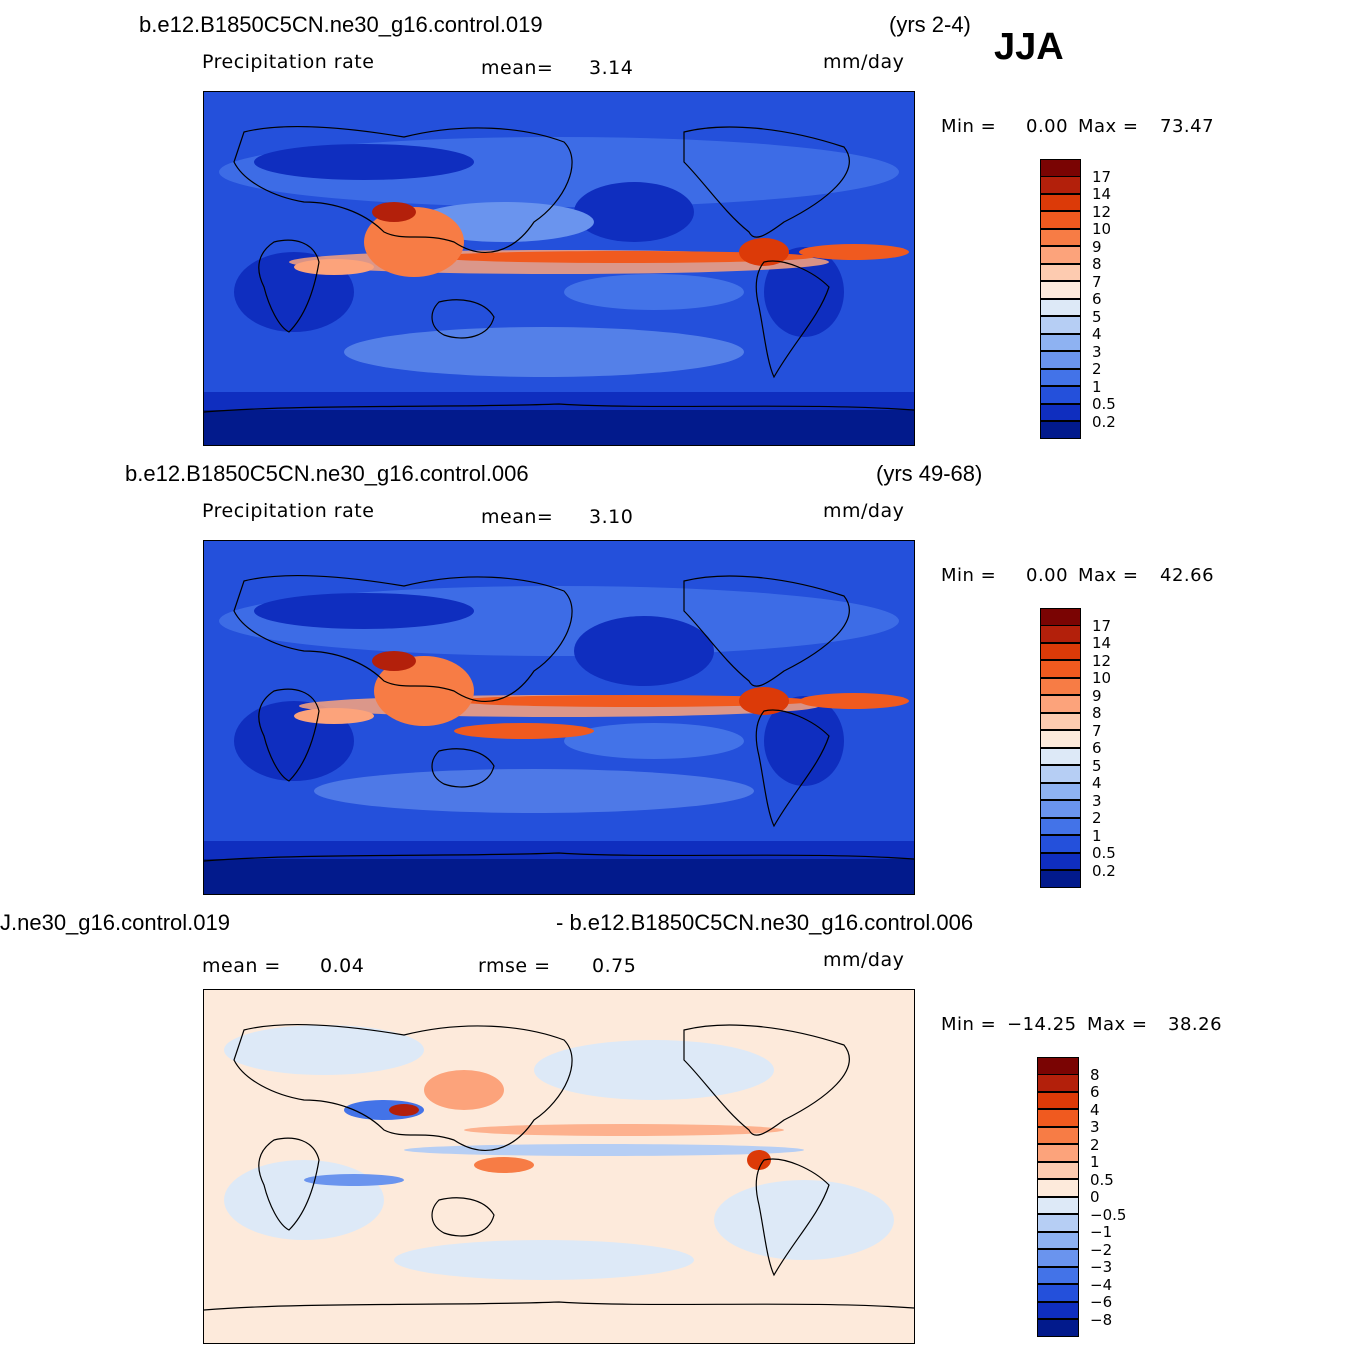 The image size is (1361, 1358). What do you see at coordinates (559, 717) in the screenshot?
I see `panel2-map` at bounding box center [559, 717].